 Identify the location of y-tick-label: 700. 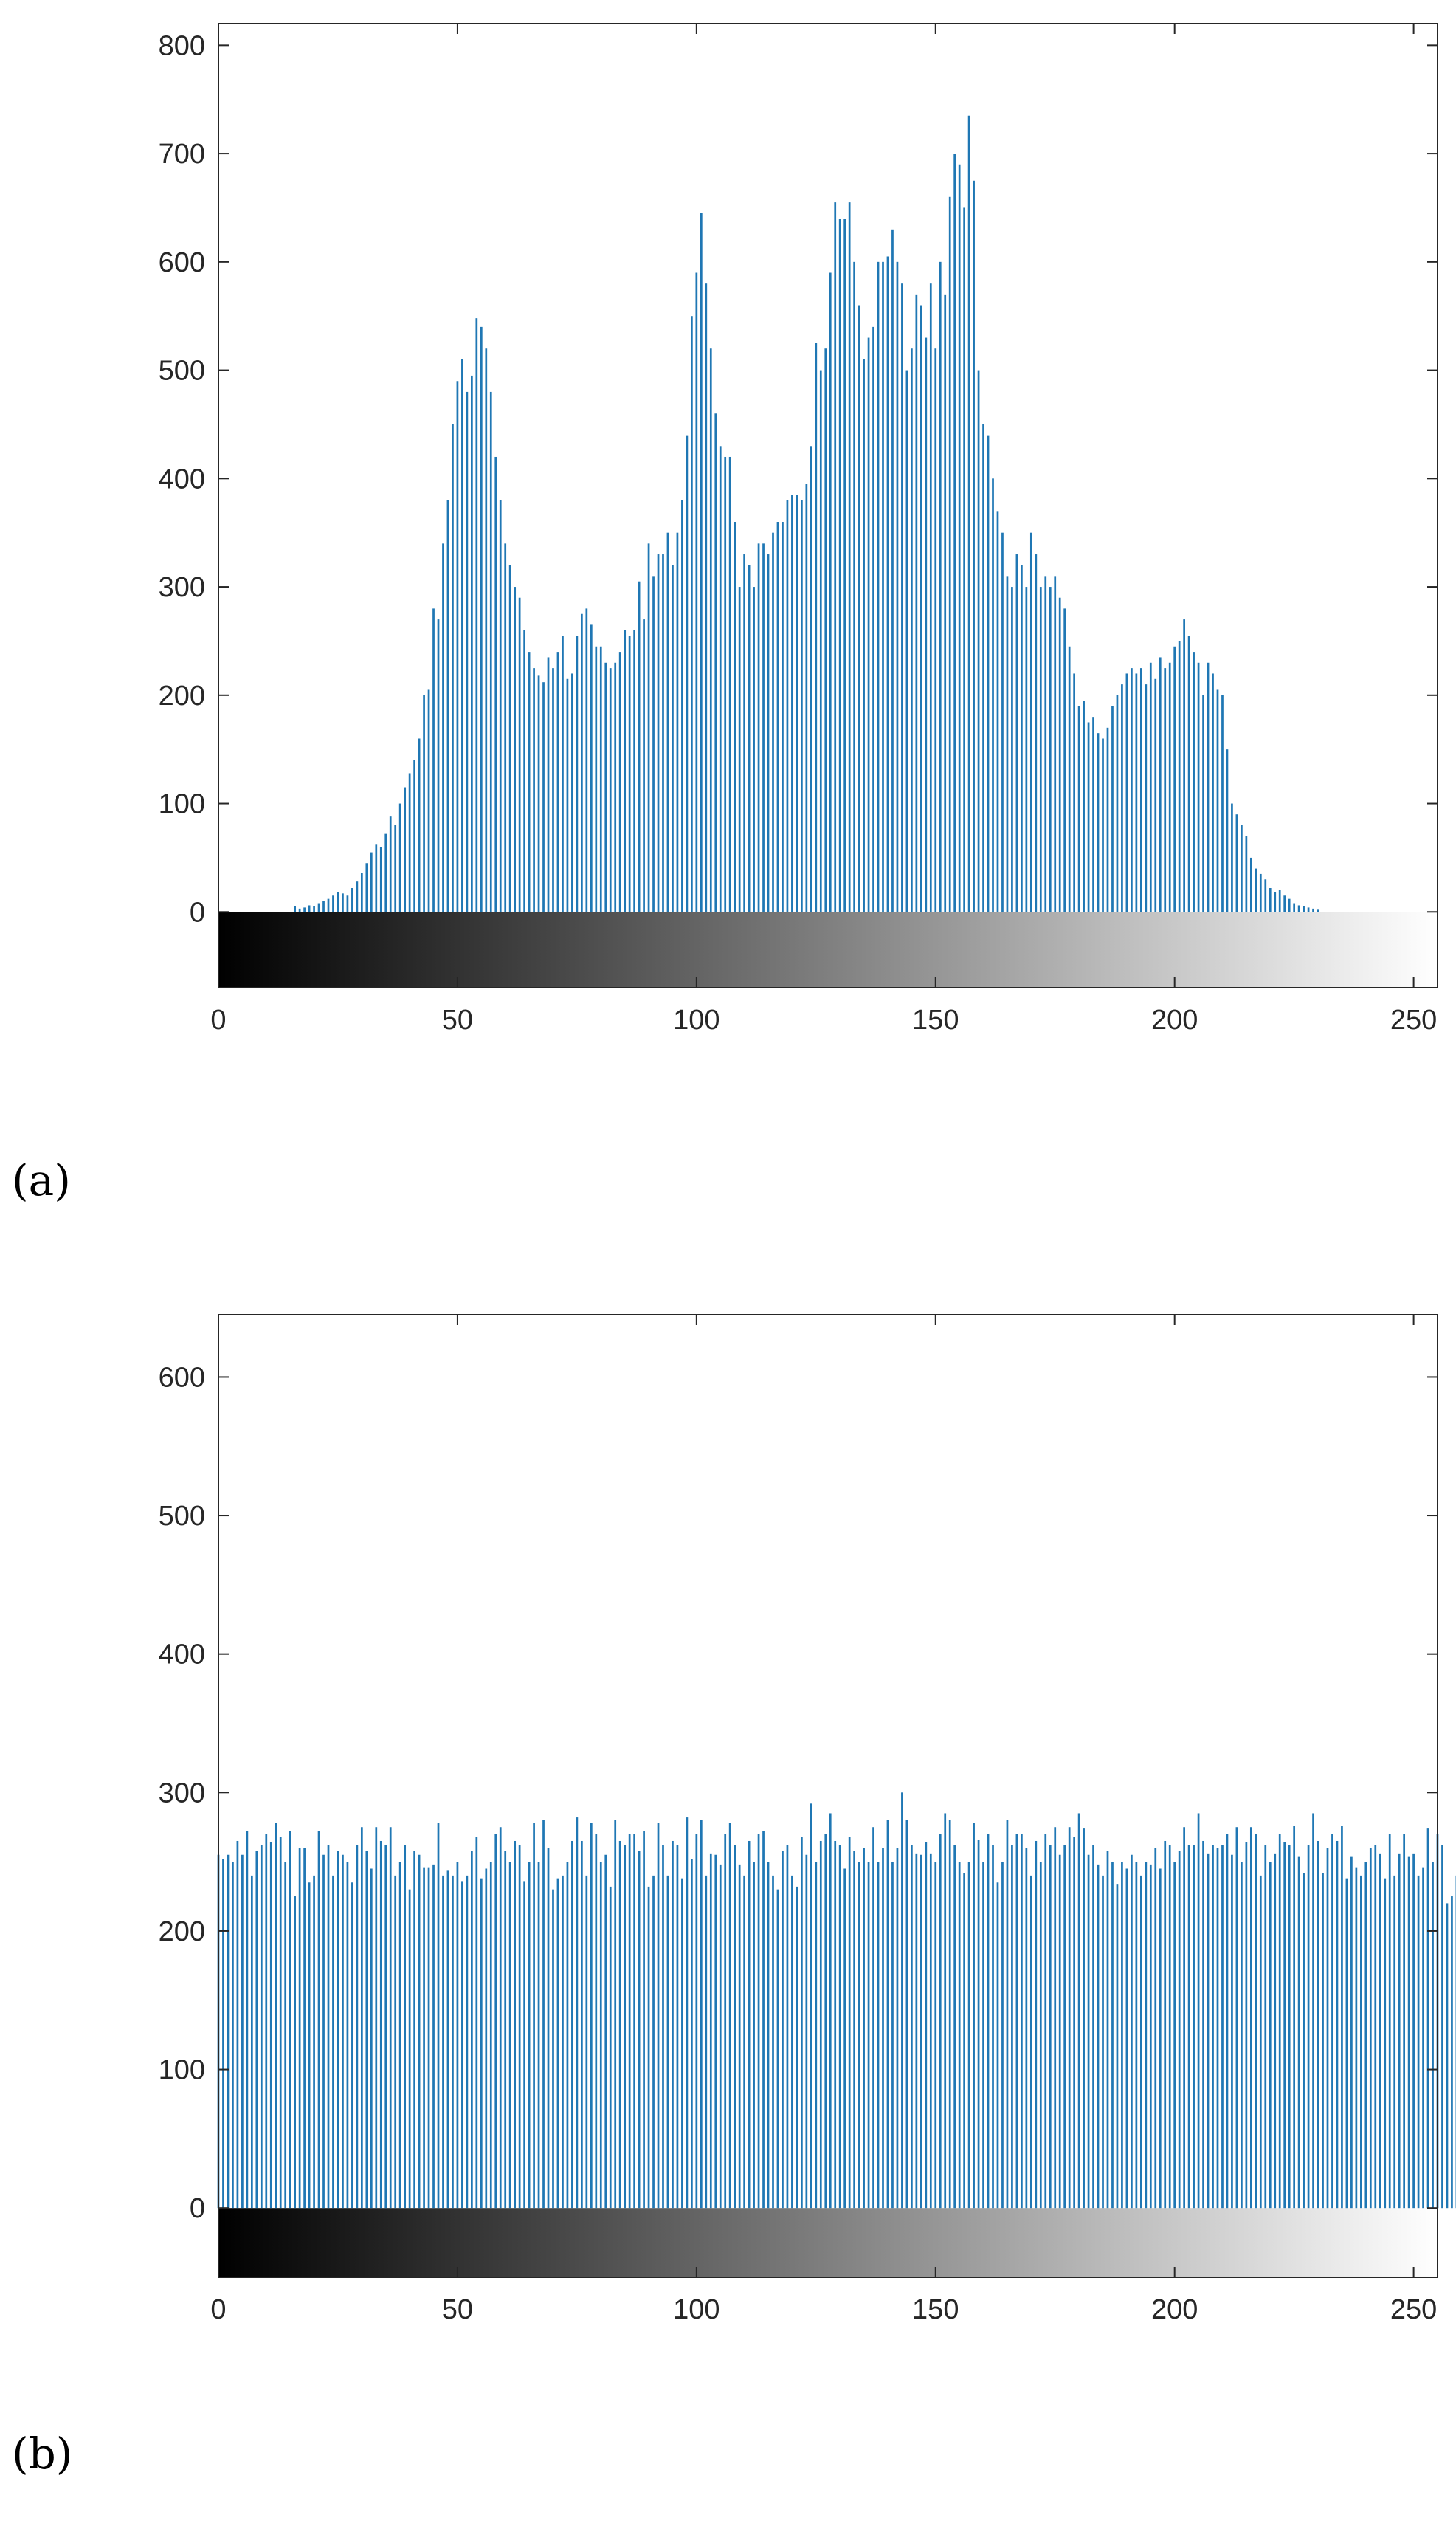
(182, 154).